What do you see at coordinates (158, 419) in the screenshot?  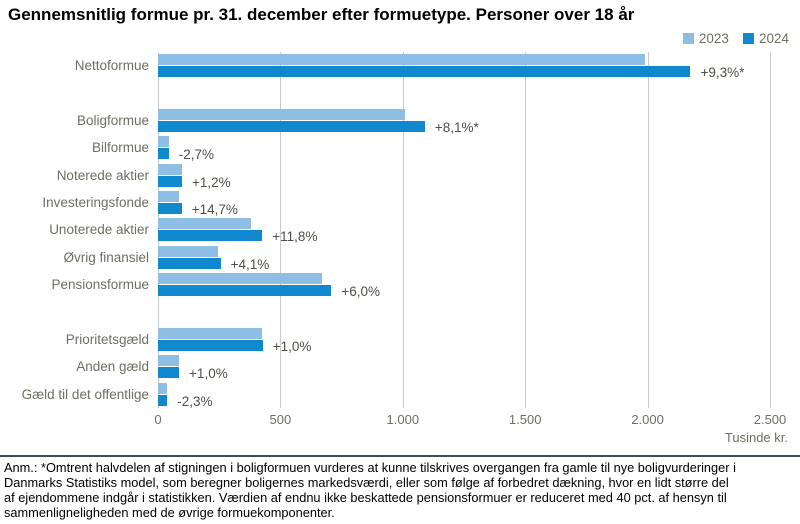 I see `x-tick-label: 0` at bounding box center [158, 419].